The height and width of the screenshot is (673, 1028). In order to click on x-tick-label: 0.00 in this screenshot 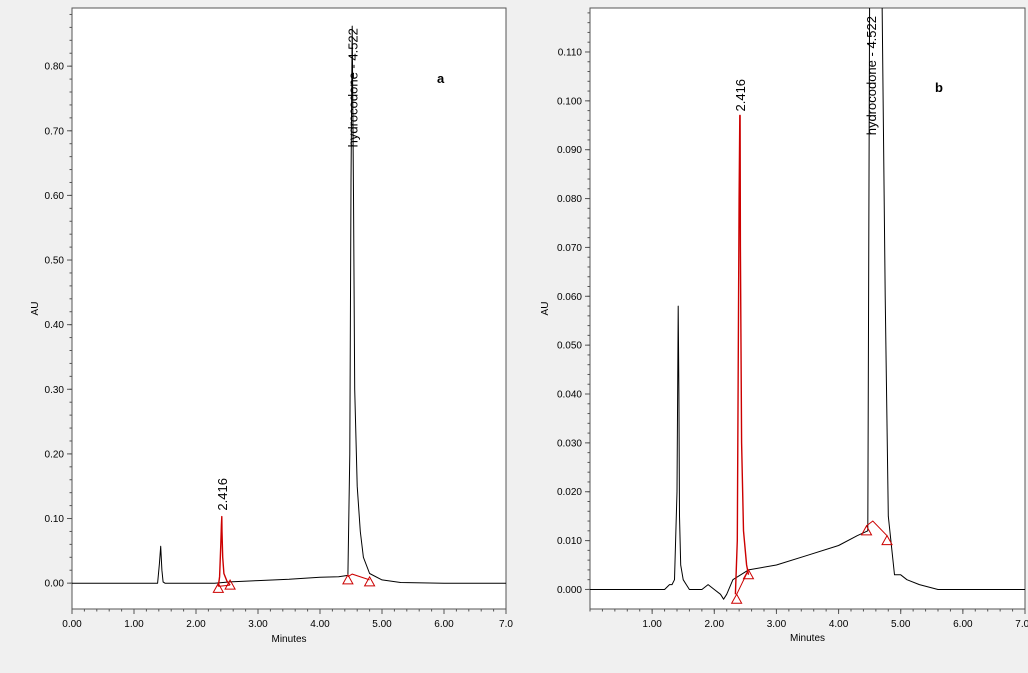, I will do `click(72, 624)`.